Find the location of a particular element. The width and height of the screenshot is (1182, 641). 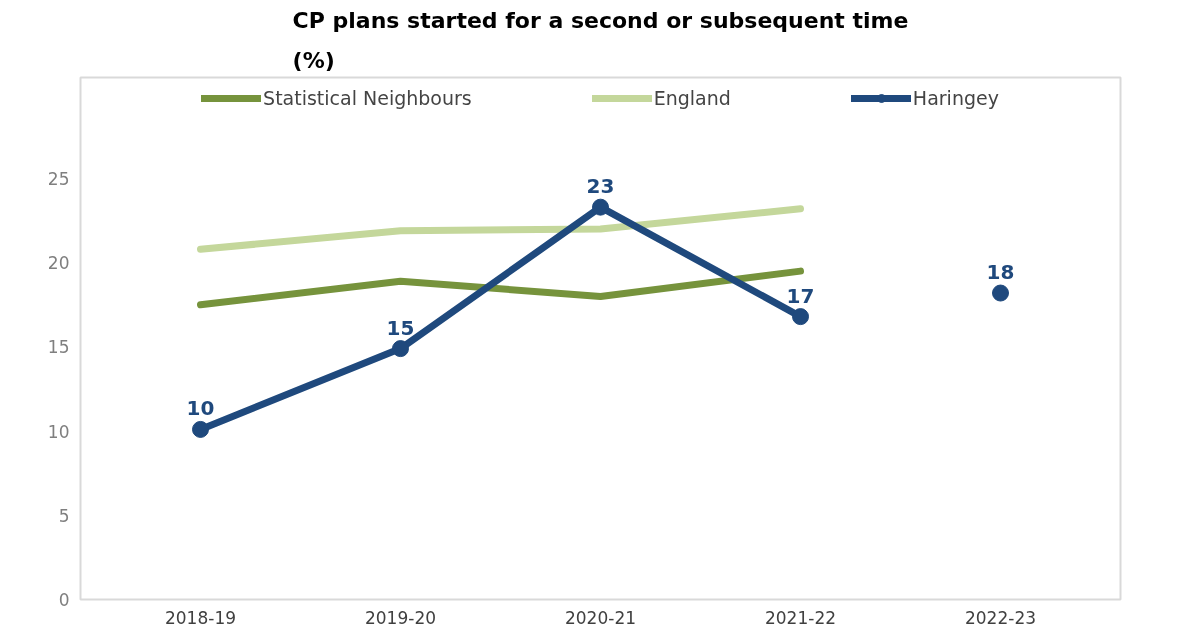

chart-title: CP plans started for a second or subsequent time (%) is located at coordinates (600, 40).